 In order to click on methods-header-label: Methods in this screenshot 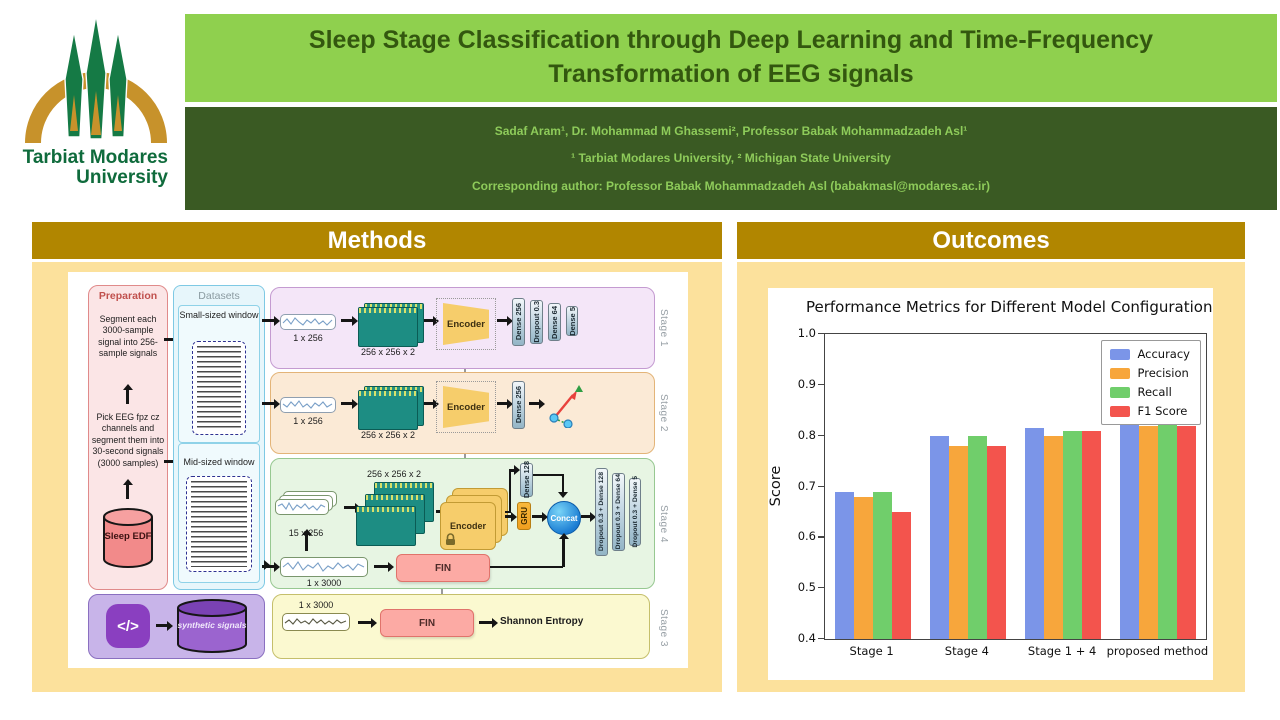, I will do `click(377, 240)`.